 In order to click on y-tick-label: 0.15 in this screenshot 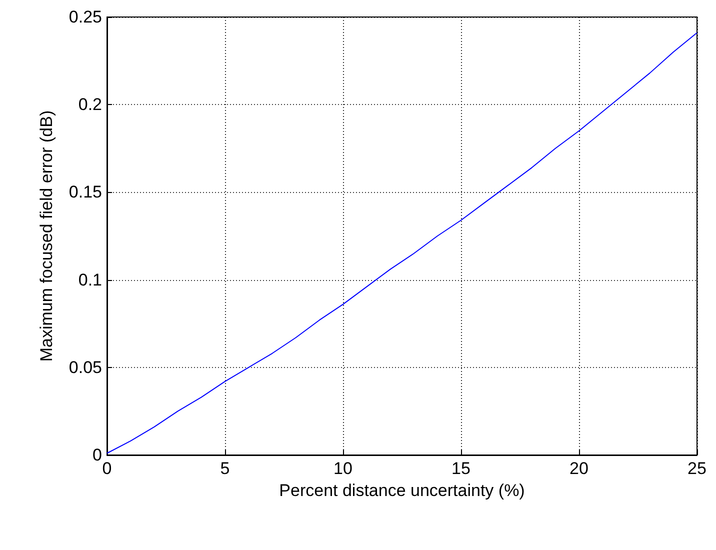, I will do `click(85, 192)`.